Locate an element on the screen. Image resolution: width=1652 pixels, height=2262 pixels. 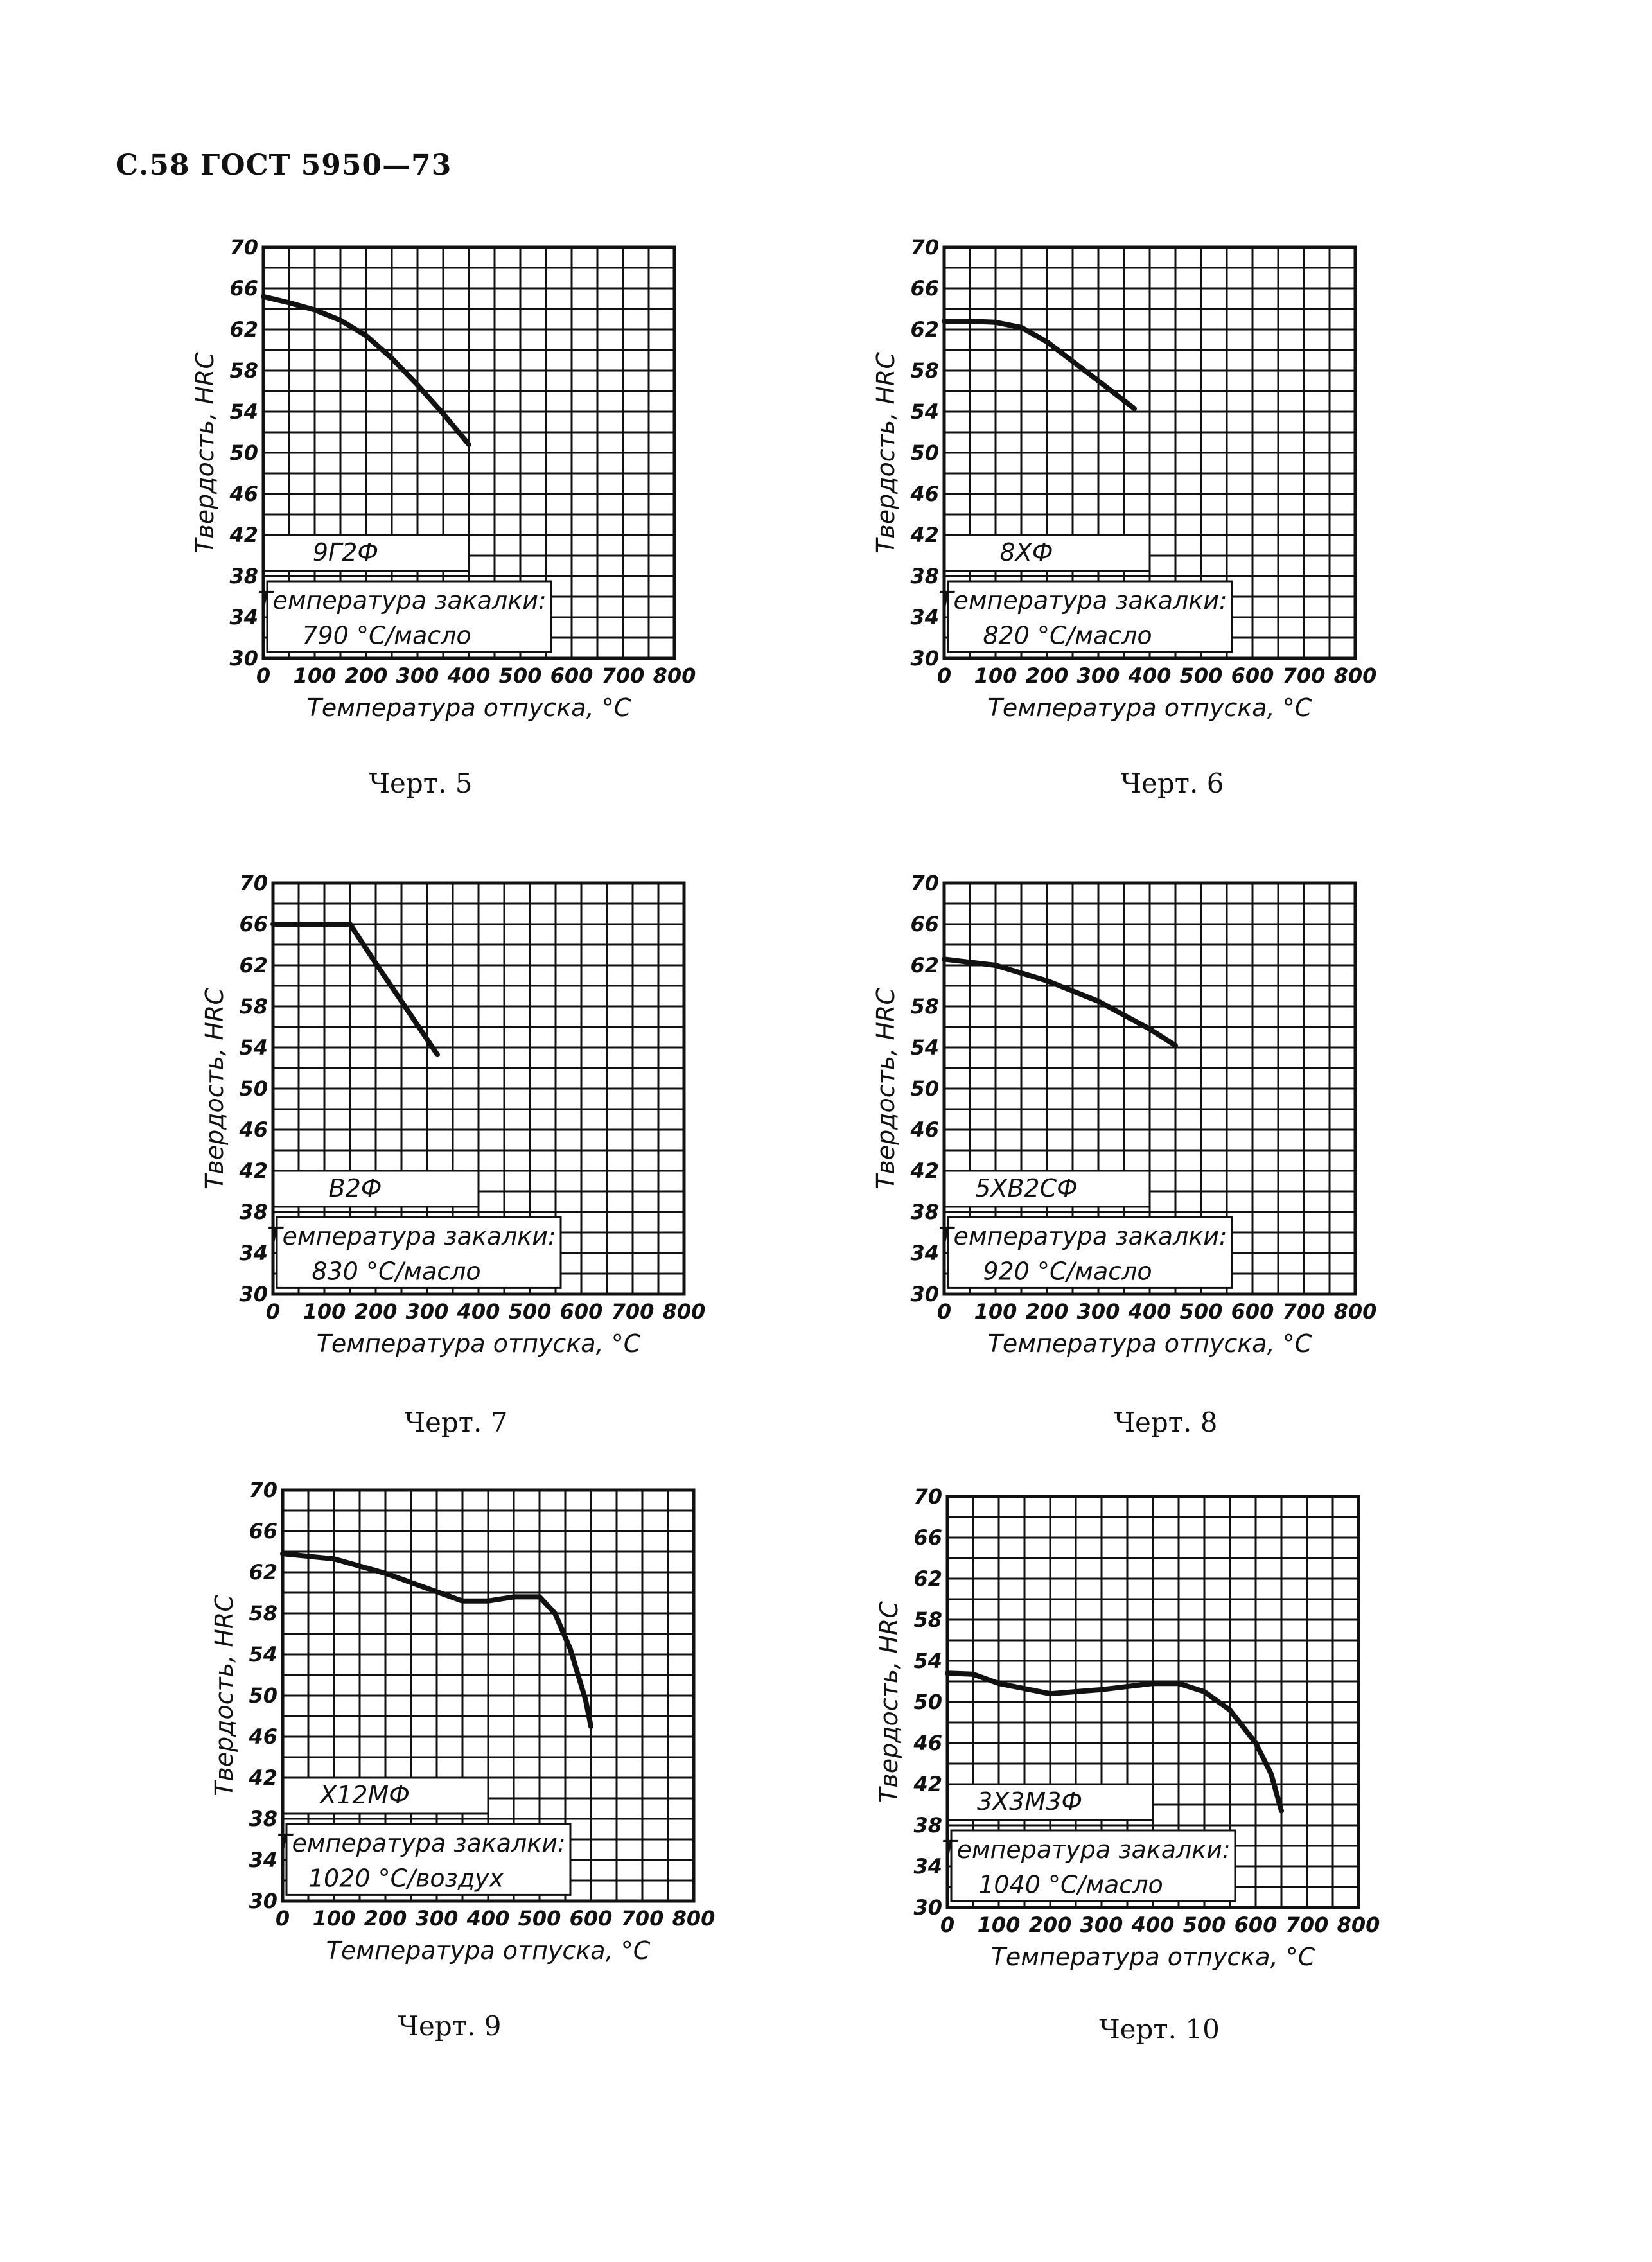
grade-label: 9Г2Ф is located at coordinates (345, 552).